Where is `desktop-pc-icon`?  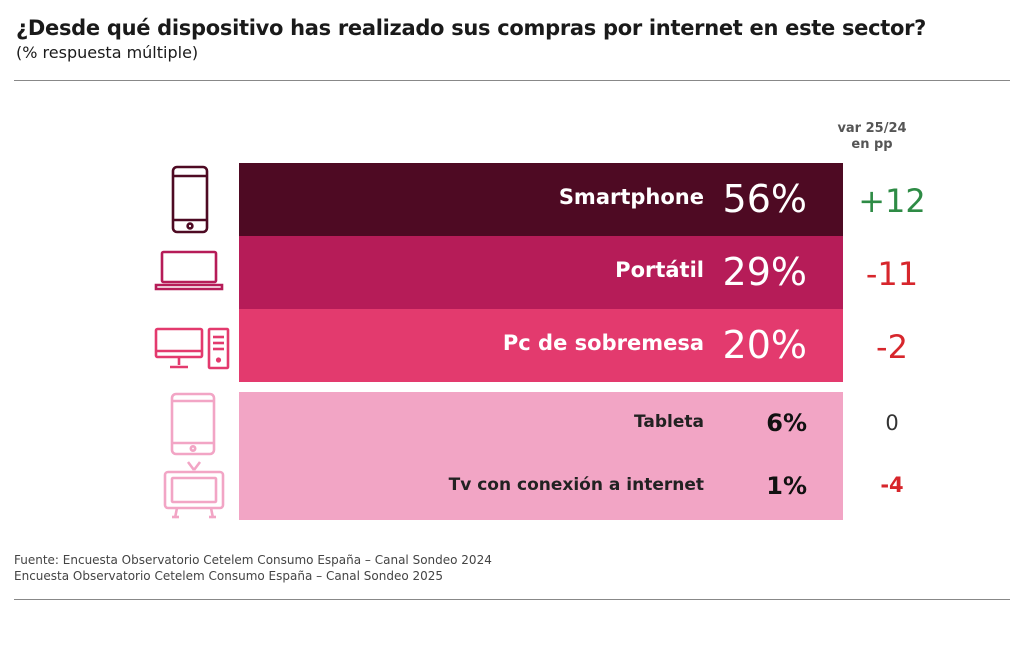
desktop-pc-icon is located at coordinates (192, 348).